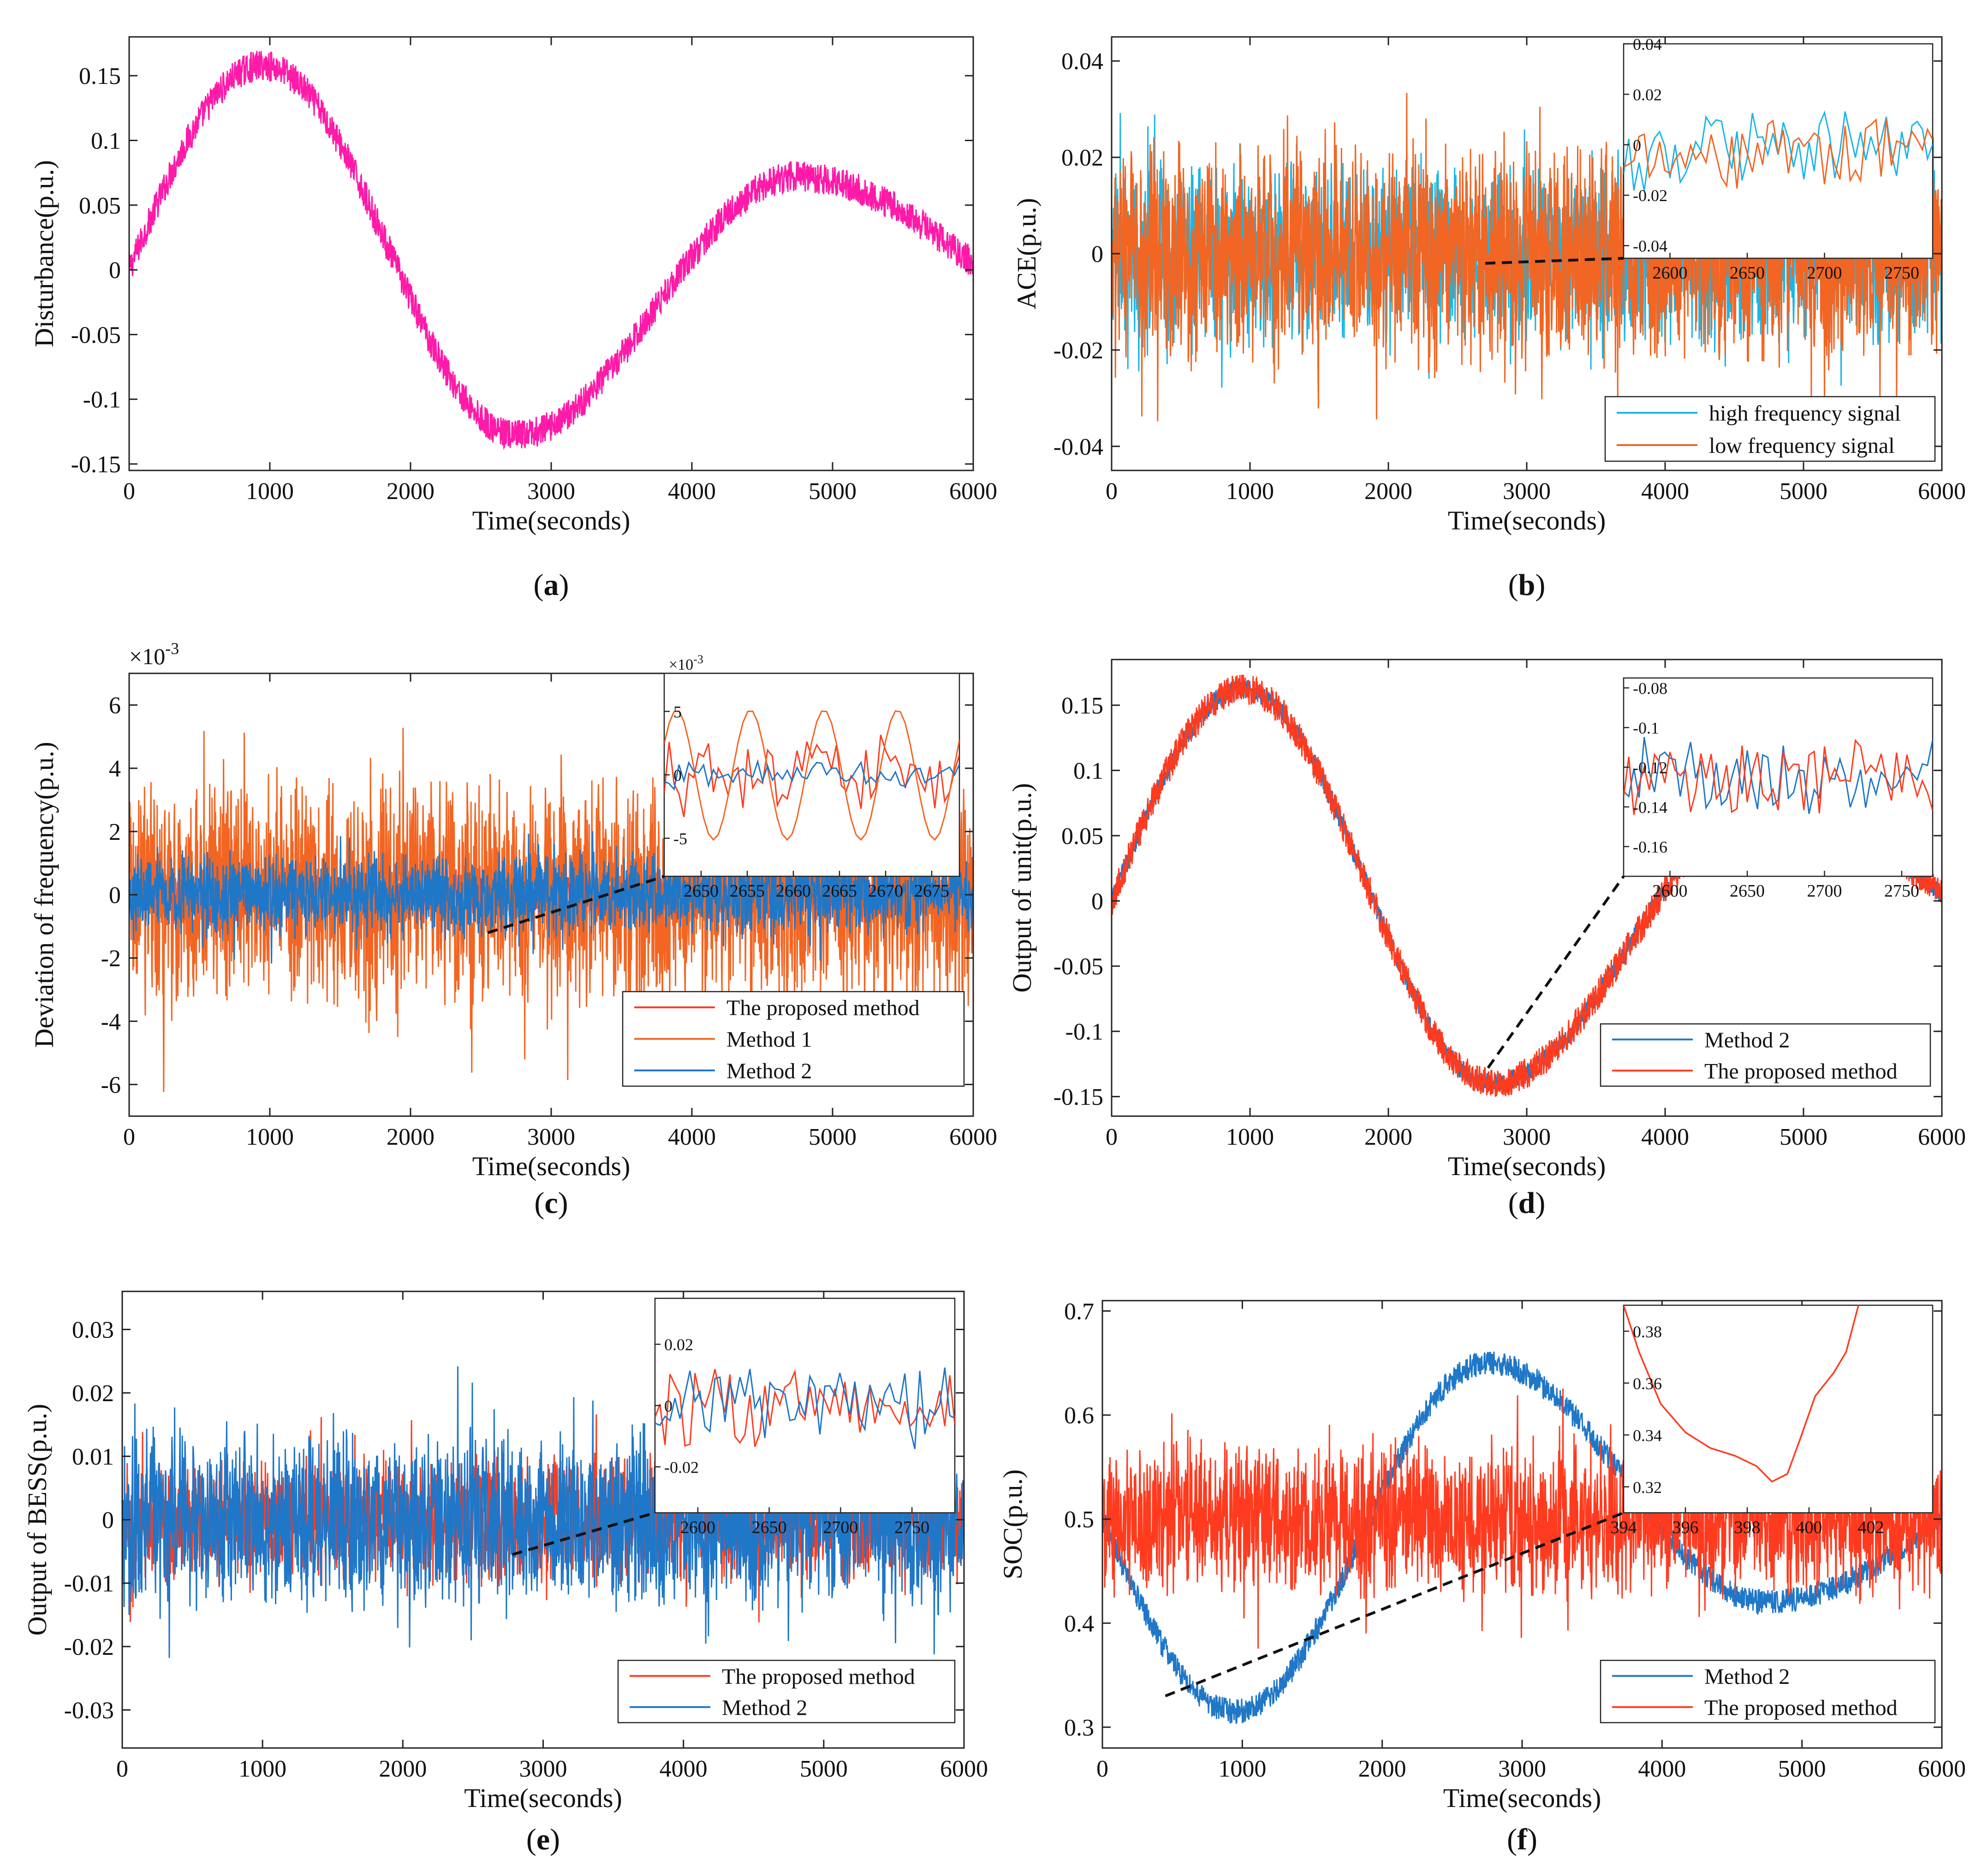 The image size is (1988, 1867). What do you see at coordinates (1686, 1527) in the screenshot?
I see `inset-x-tick-label: 396` at bounding box center [1686, 1527].